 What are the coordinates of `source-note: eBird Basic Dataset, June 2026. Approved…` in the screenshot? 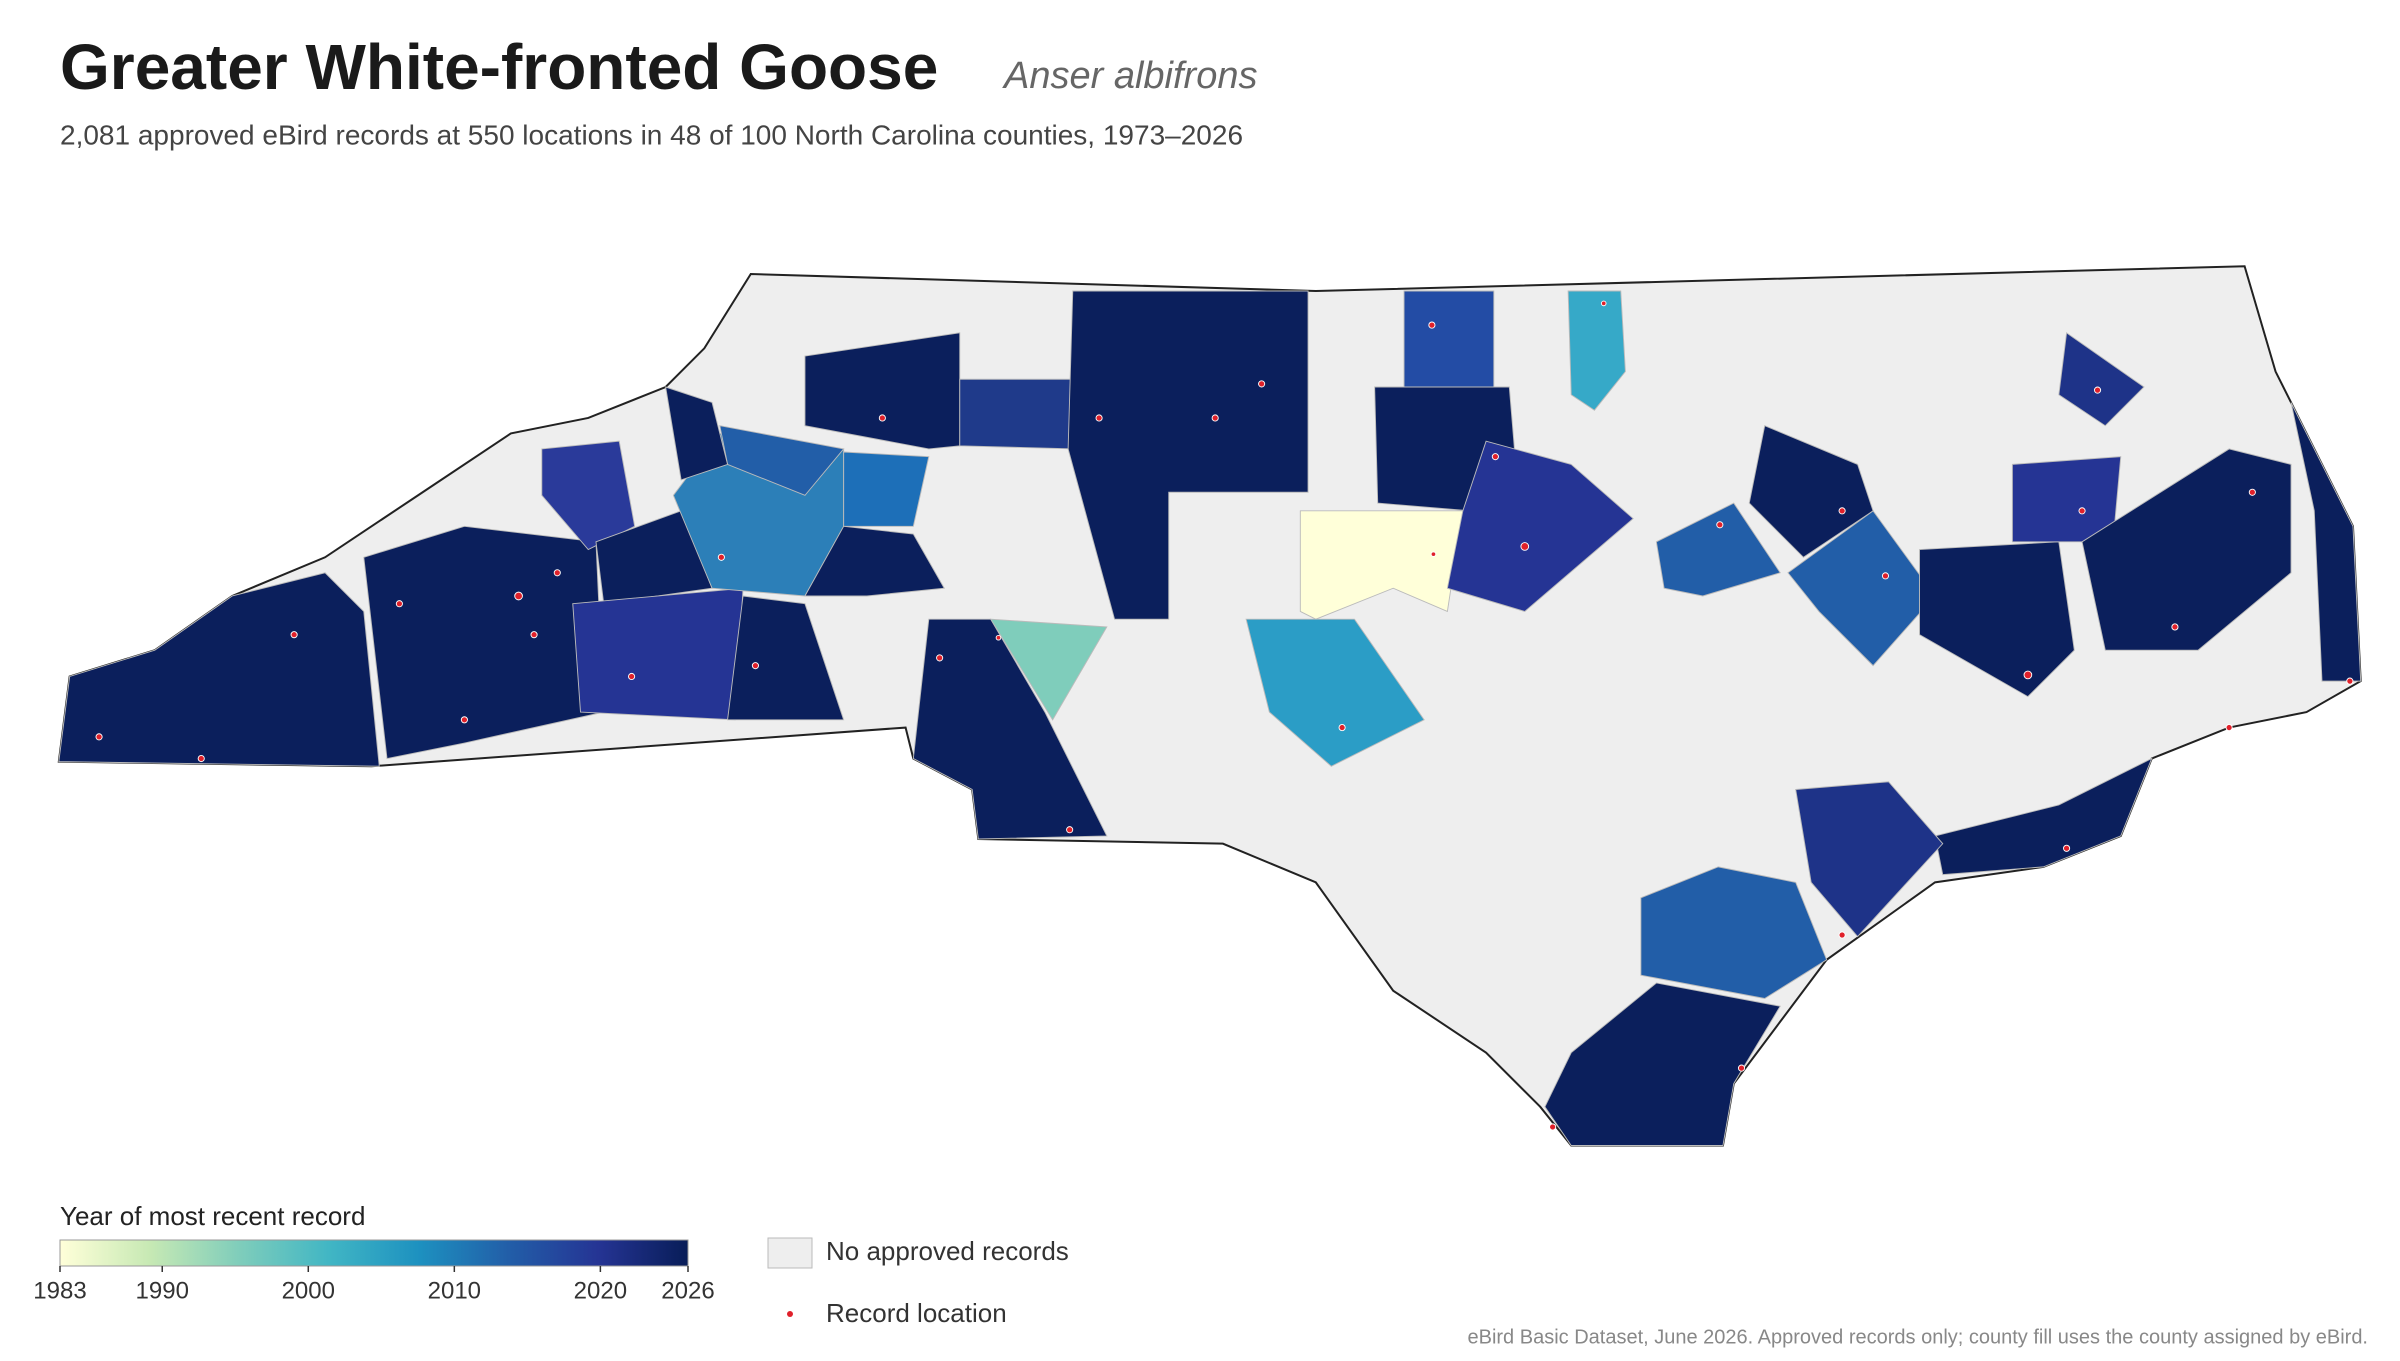 It's located at (1917, 1337).